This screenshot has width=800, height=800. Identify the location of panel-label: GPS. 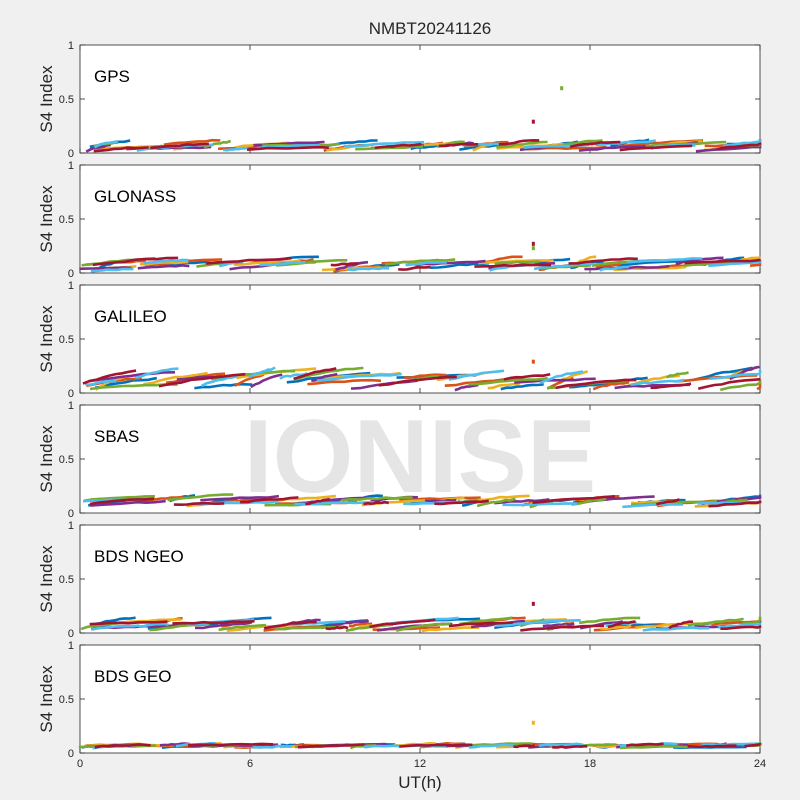
(112, 76).